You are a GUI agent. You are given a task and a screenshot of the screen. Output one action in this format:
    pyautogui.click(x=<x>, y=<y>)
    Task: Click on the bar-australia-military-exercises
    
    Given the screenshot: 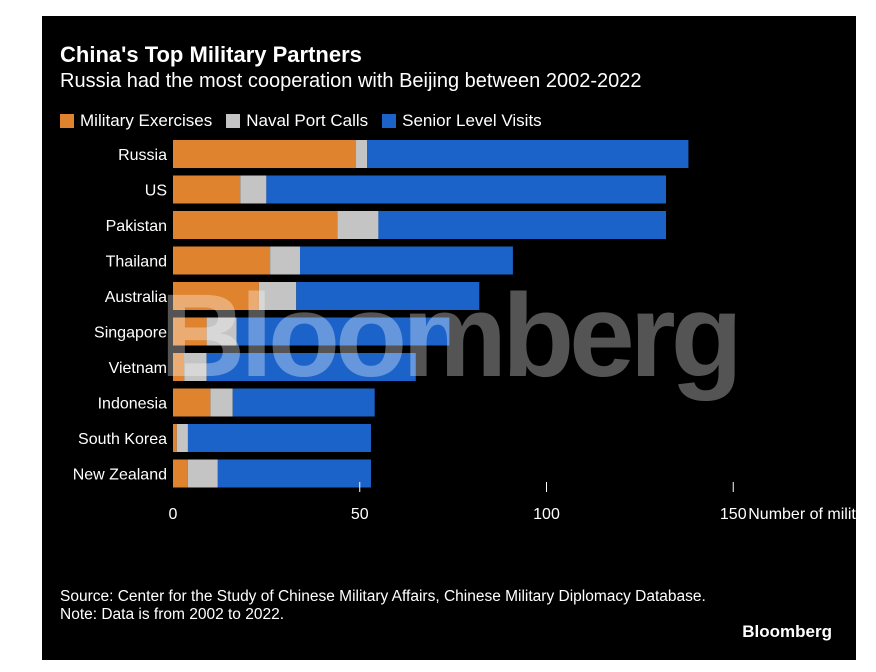 What is the action you would take?
    pyautogui.click(x=216, y=296)
    